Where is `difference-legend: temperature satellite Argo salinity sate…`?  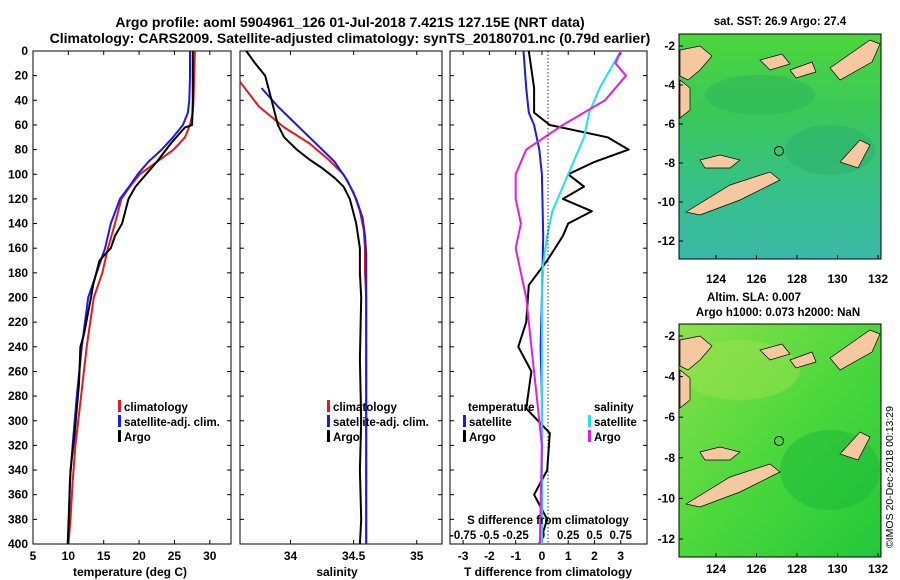 difference-legend: temperature satellite Argo salinity sate… is located at coordinates (550, 423).